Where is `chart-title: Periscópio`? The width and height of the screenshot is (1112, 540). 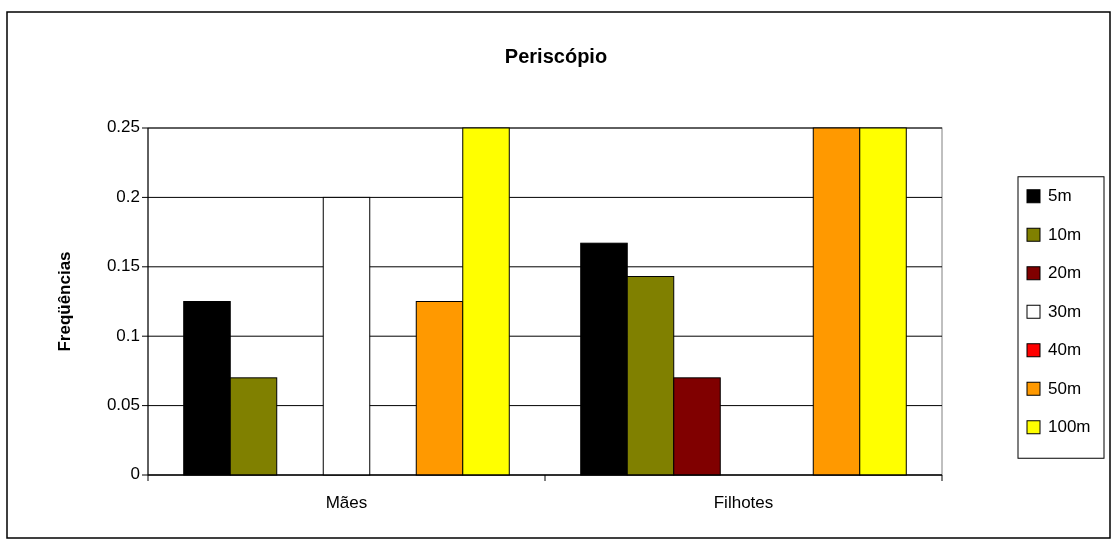 chart-title: Periscópio is located at coordinates (556, 56).